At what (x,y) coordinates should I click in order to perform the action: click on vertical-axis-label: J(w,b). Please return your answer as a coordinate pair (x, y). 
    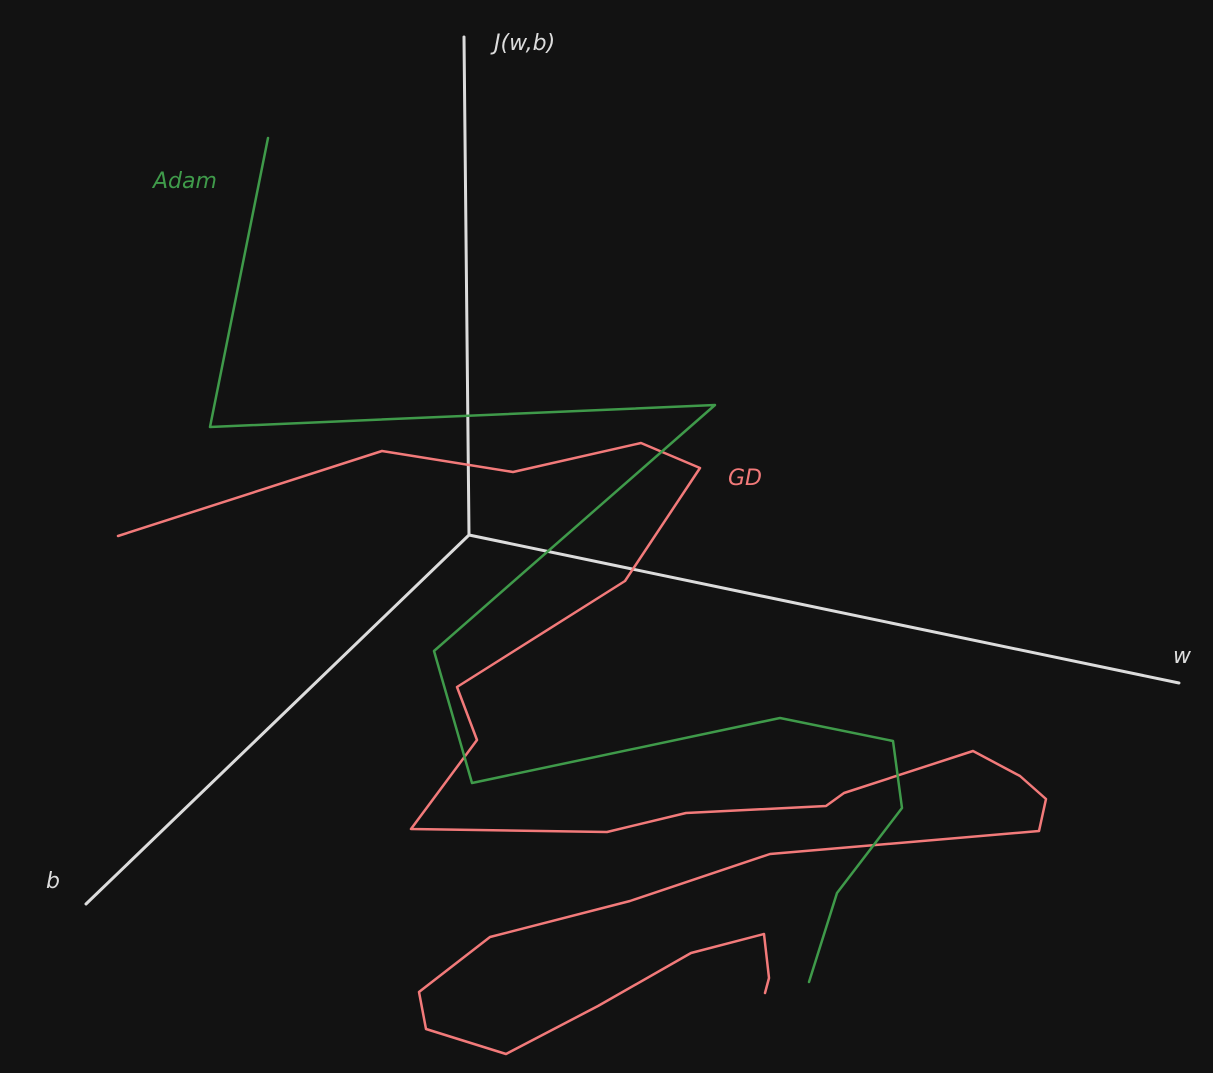
    Looking at the image, I should click on (522, 43).